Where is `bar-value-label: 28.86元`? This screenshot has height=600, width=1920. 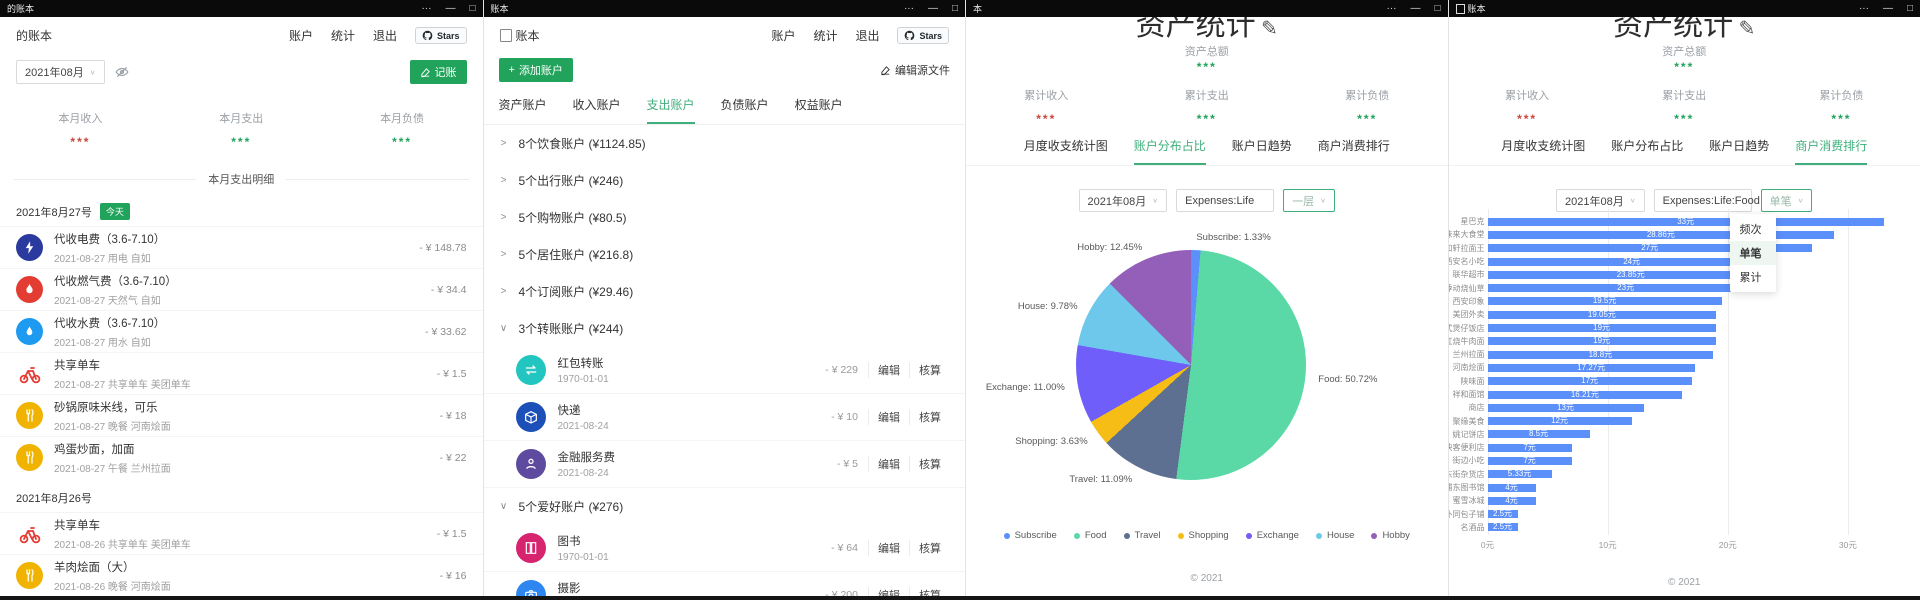 bar-value-label: 28.86元 is located at coordinates (1660, 234).